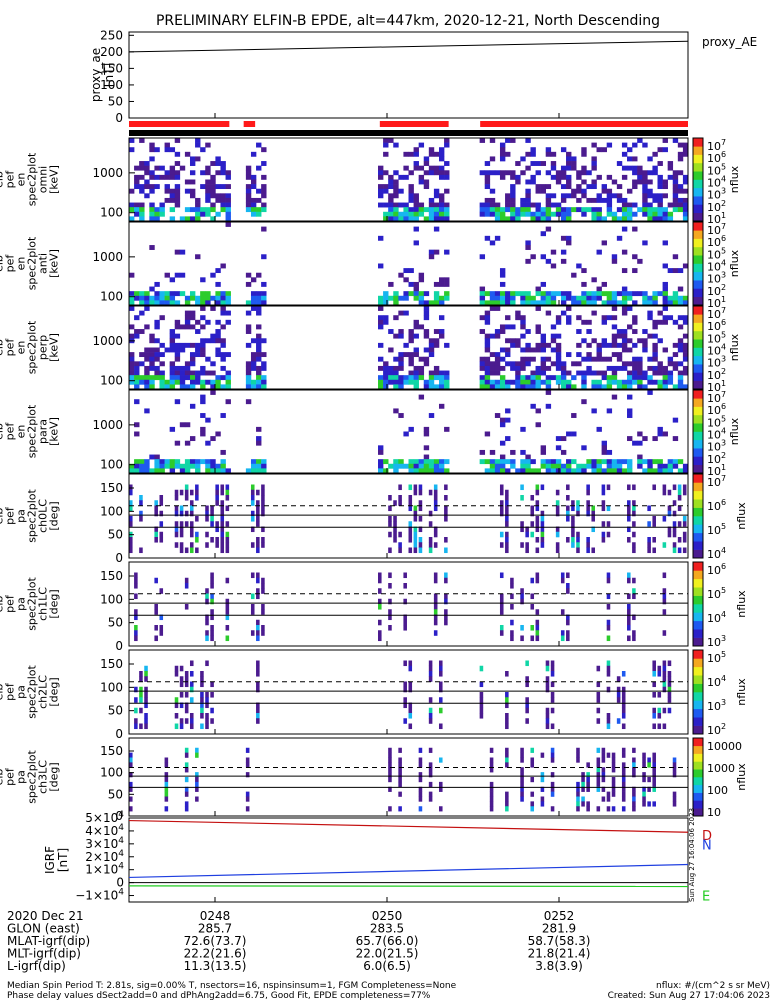 The height and width of the screenshot is (1000, 775). Describe the element at coordinates (30, 692) in the screenshot. I see `pitch-angle-ylabel: elbpefpaspec2plotch2LC[deg]` at that location.